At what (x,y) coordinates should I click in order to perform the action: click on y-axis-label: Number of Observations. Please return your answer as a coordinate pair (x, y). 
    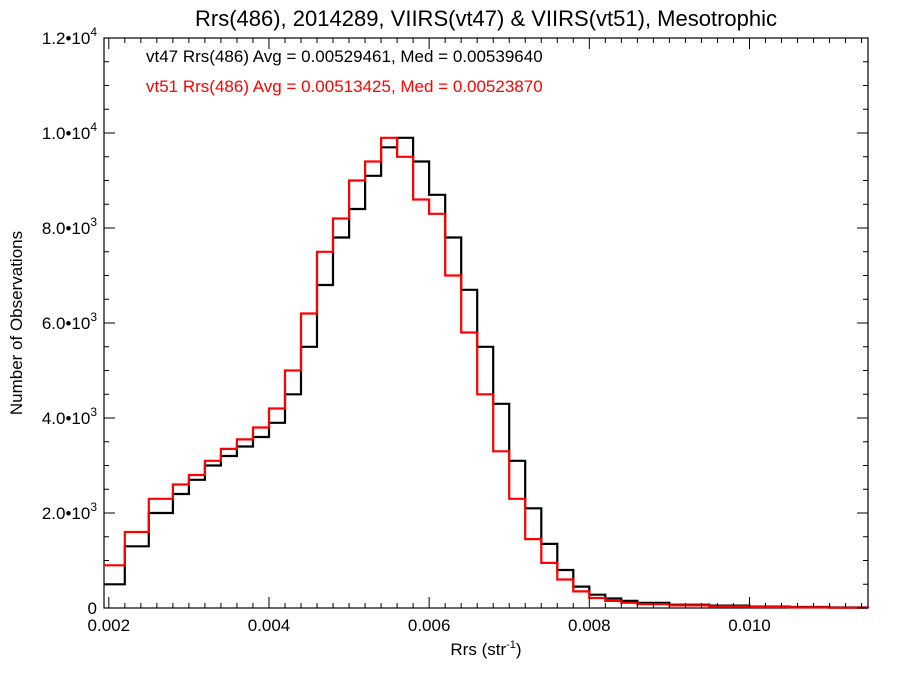
    Looking at the image, I should click on (16, 323).